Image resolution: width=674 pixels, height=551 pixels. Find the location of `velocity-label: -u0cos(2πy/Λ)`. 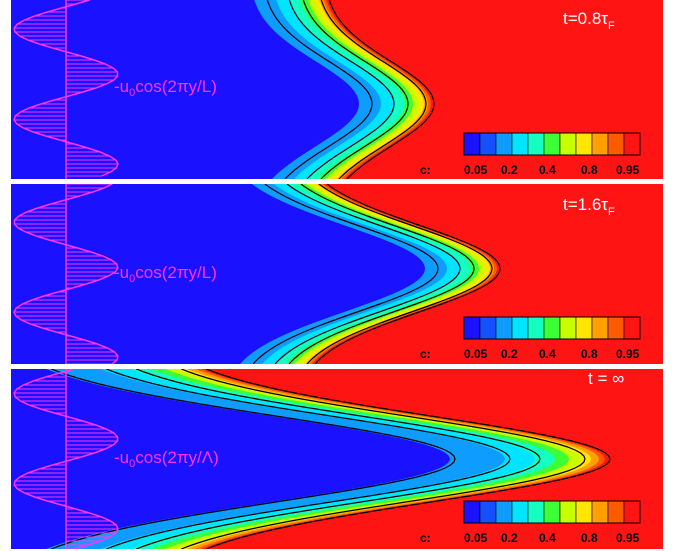

velocity-label: -u0cos(2πy/Λ) is located at coordinates (166, 459).